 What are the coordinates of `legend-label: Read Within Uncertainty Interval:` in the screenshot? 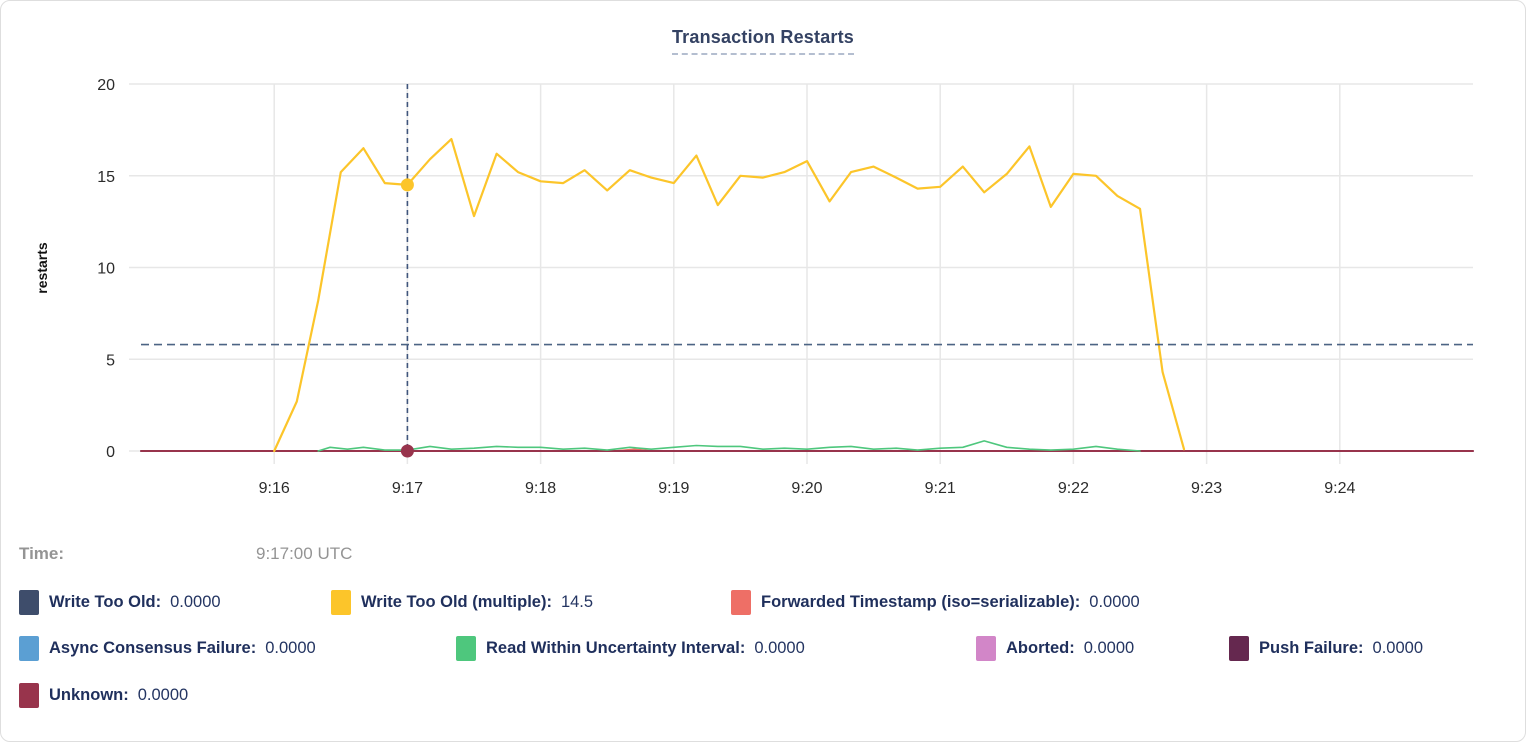 It's located at (616, 648).